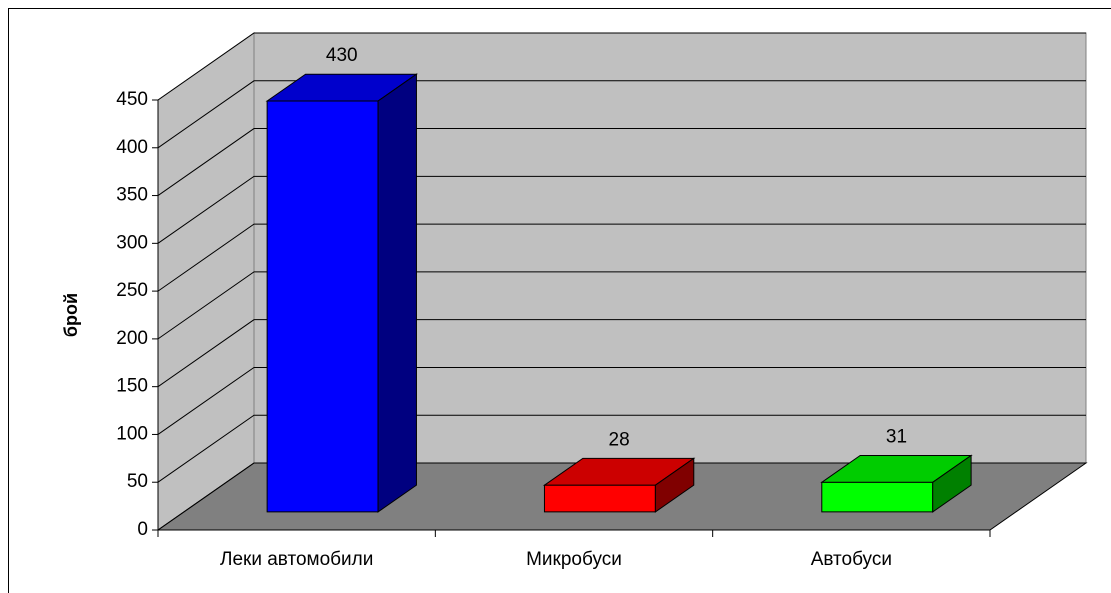  Describe the element at coordinates (574, 559) in the screenshot. I see `x-tick-label: Микробуси` at that location.